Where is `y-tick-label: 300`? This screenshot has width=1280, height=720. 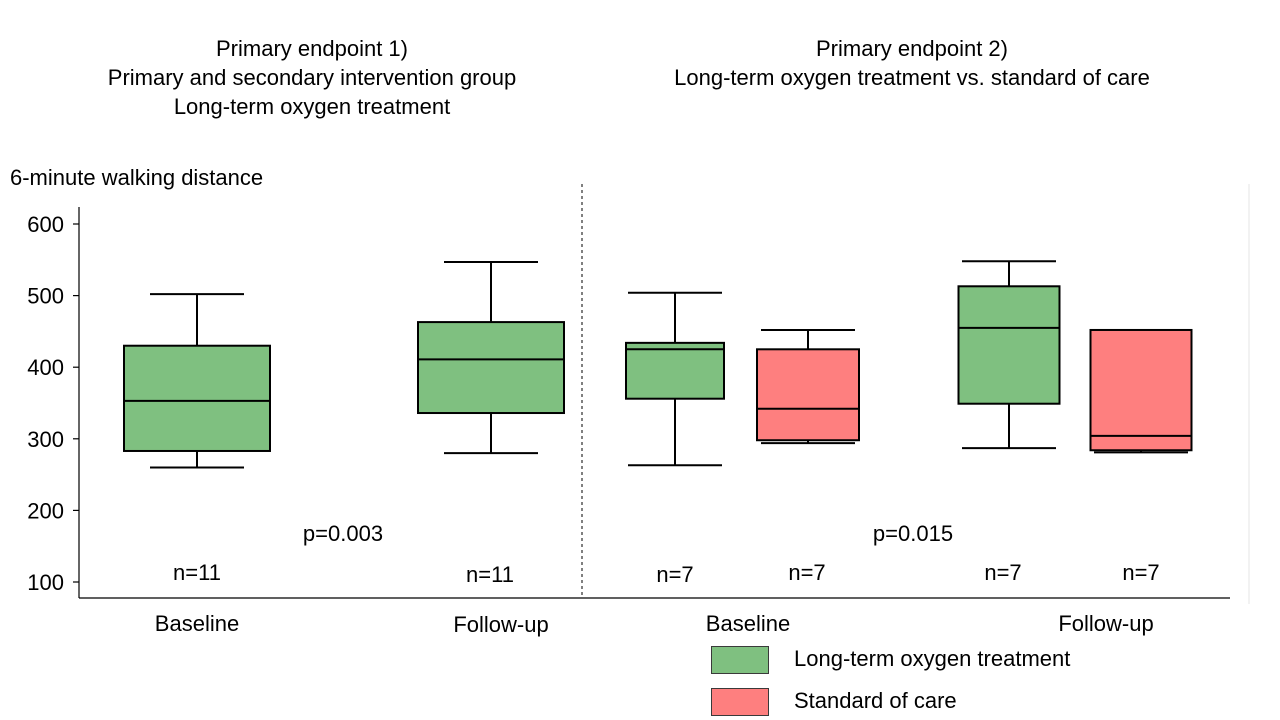 y-tick-label: 300 is located at coordinates (45, 439).